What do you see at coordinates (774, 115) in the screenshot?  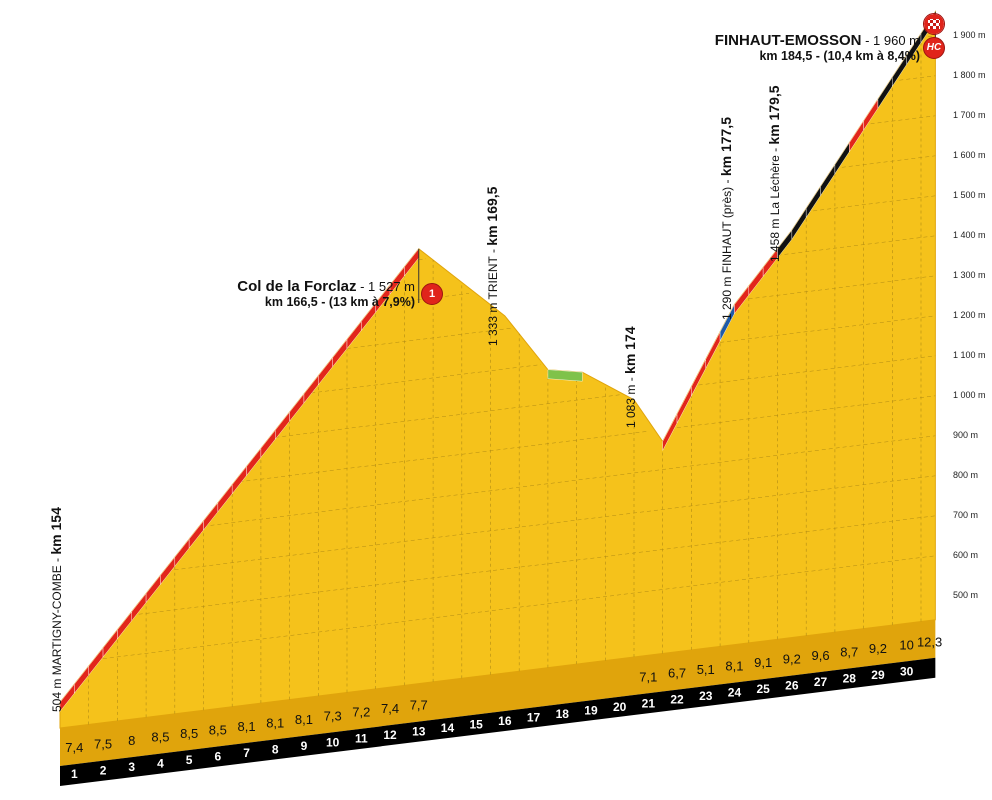 I see `lechere-km: km 179,5` at bounding box center [774, 115].